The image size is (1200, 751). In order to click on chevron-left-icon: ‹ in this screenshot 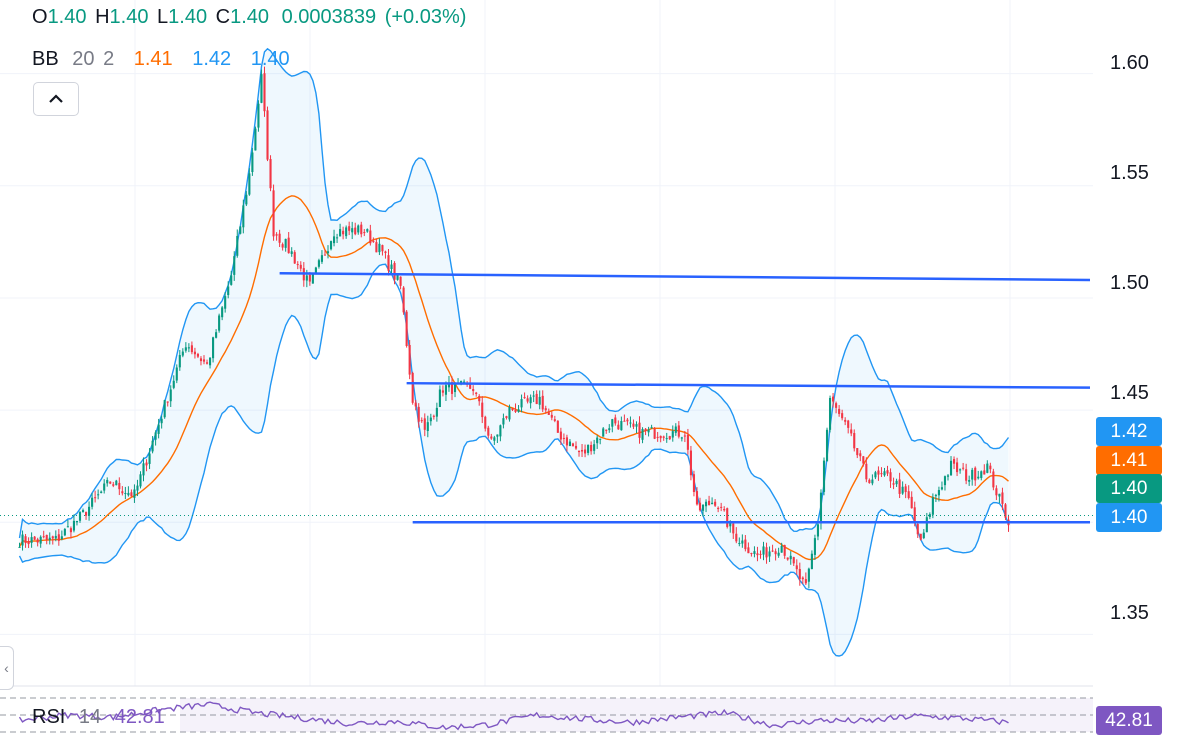, I will do `click(6, 668)`.